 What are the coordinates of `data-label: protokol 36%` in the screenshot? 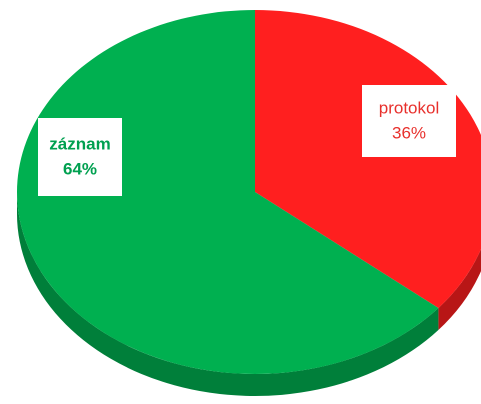 It's located at (409, 121).